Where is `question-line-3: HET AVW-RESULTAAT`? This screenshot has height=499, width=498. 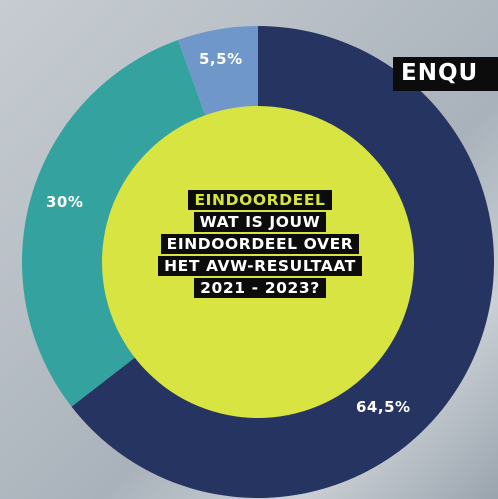 question-line-3: HET AVW-RESULTAAT is located at coordinates (260, 266).